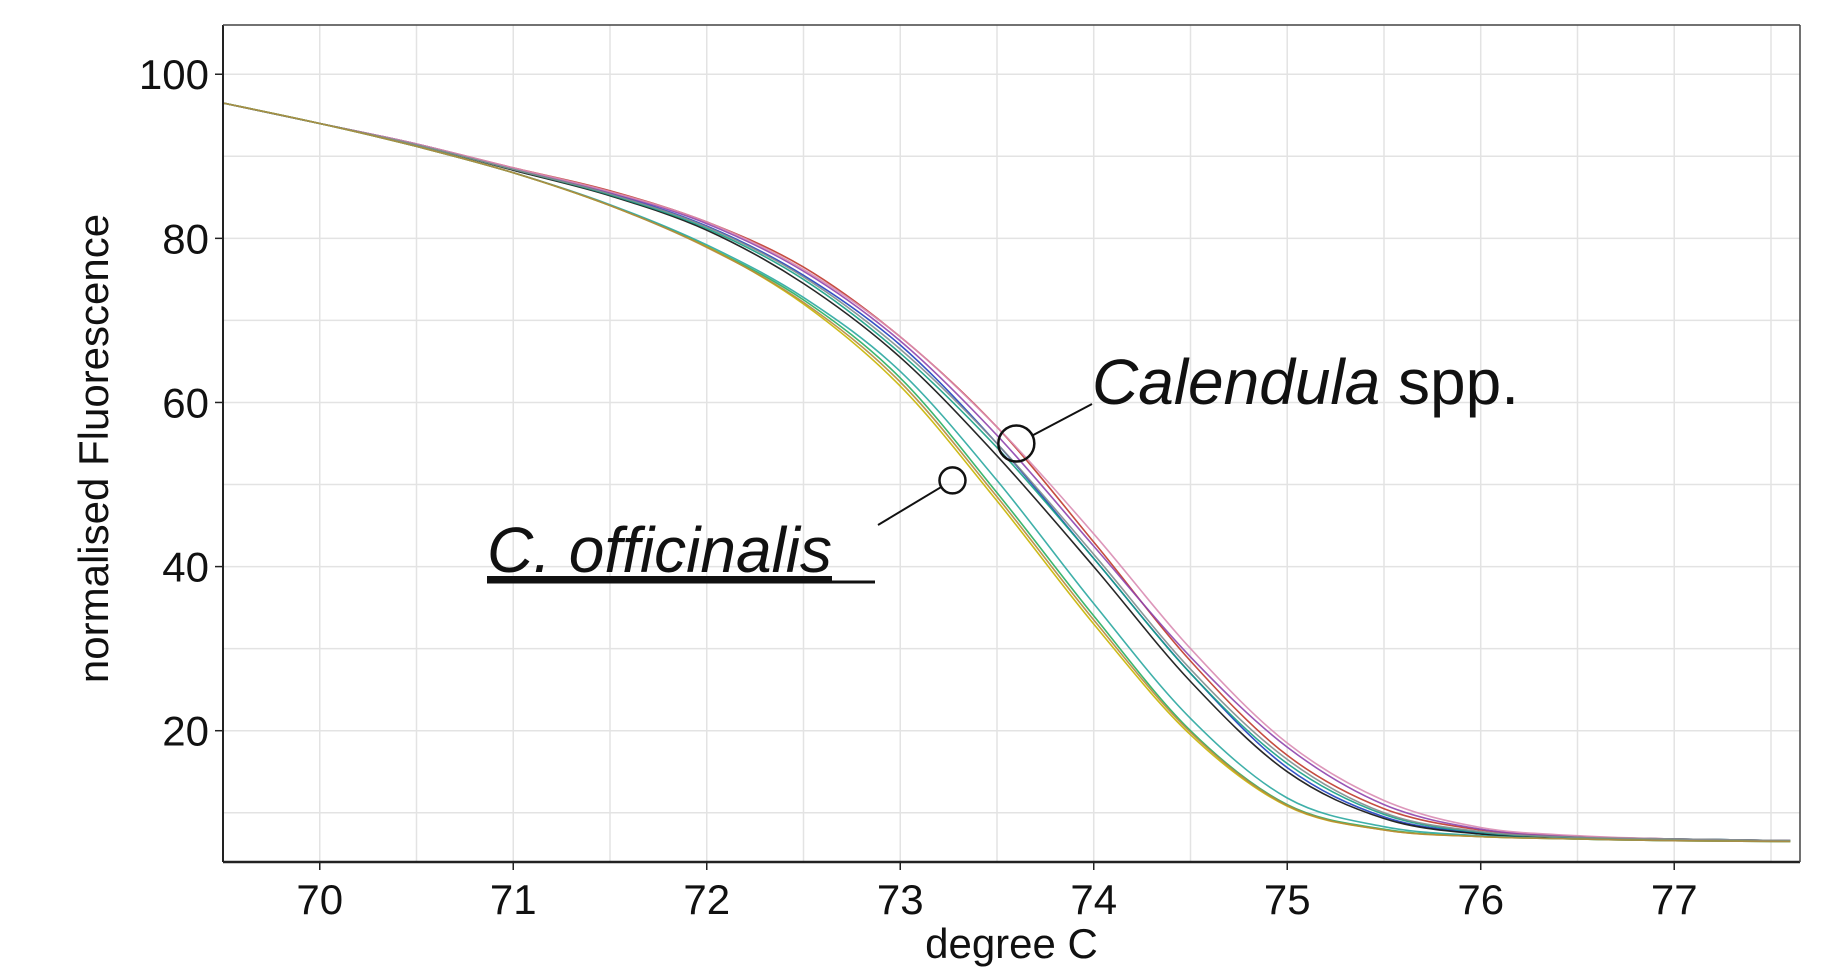  Describe the element at coordinates (952, 480) in the screenshot. I see `officinalis-marker-circle` at that location.